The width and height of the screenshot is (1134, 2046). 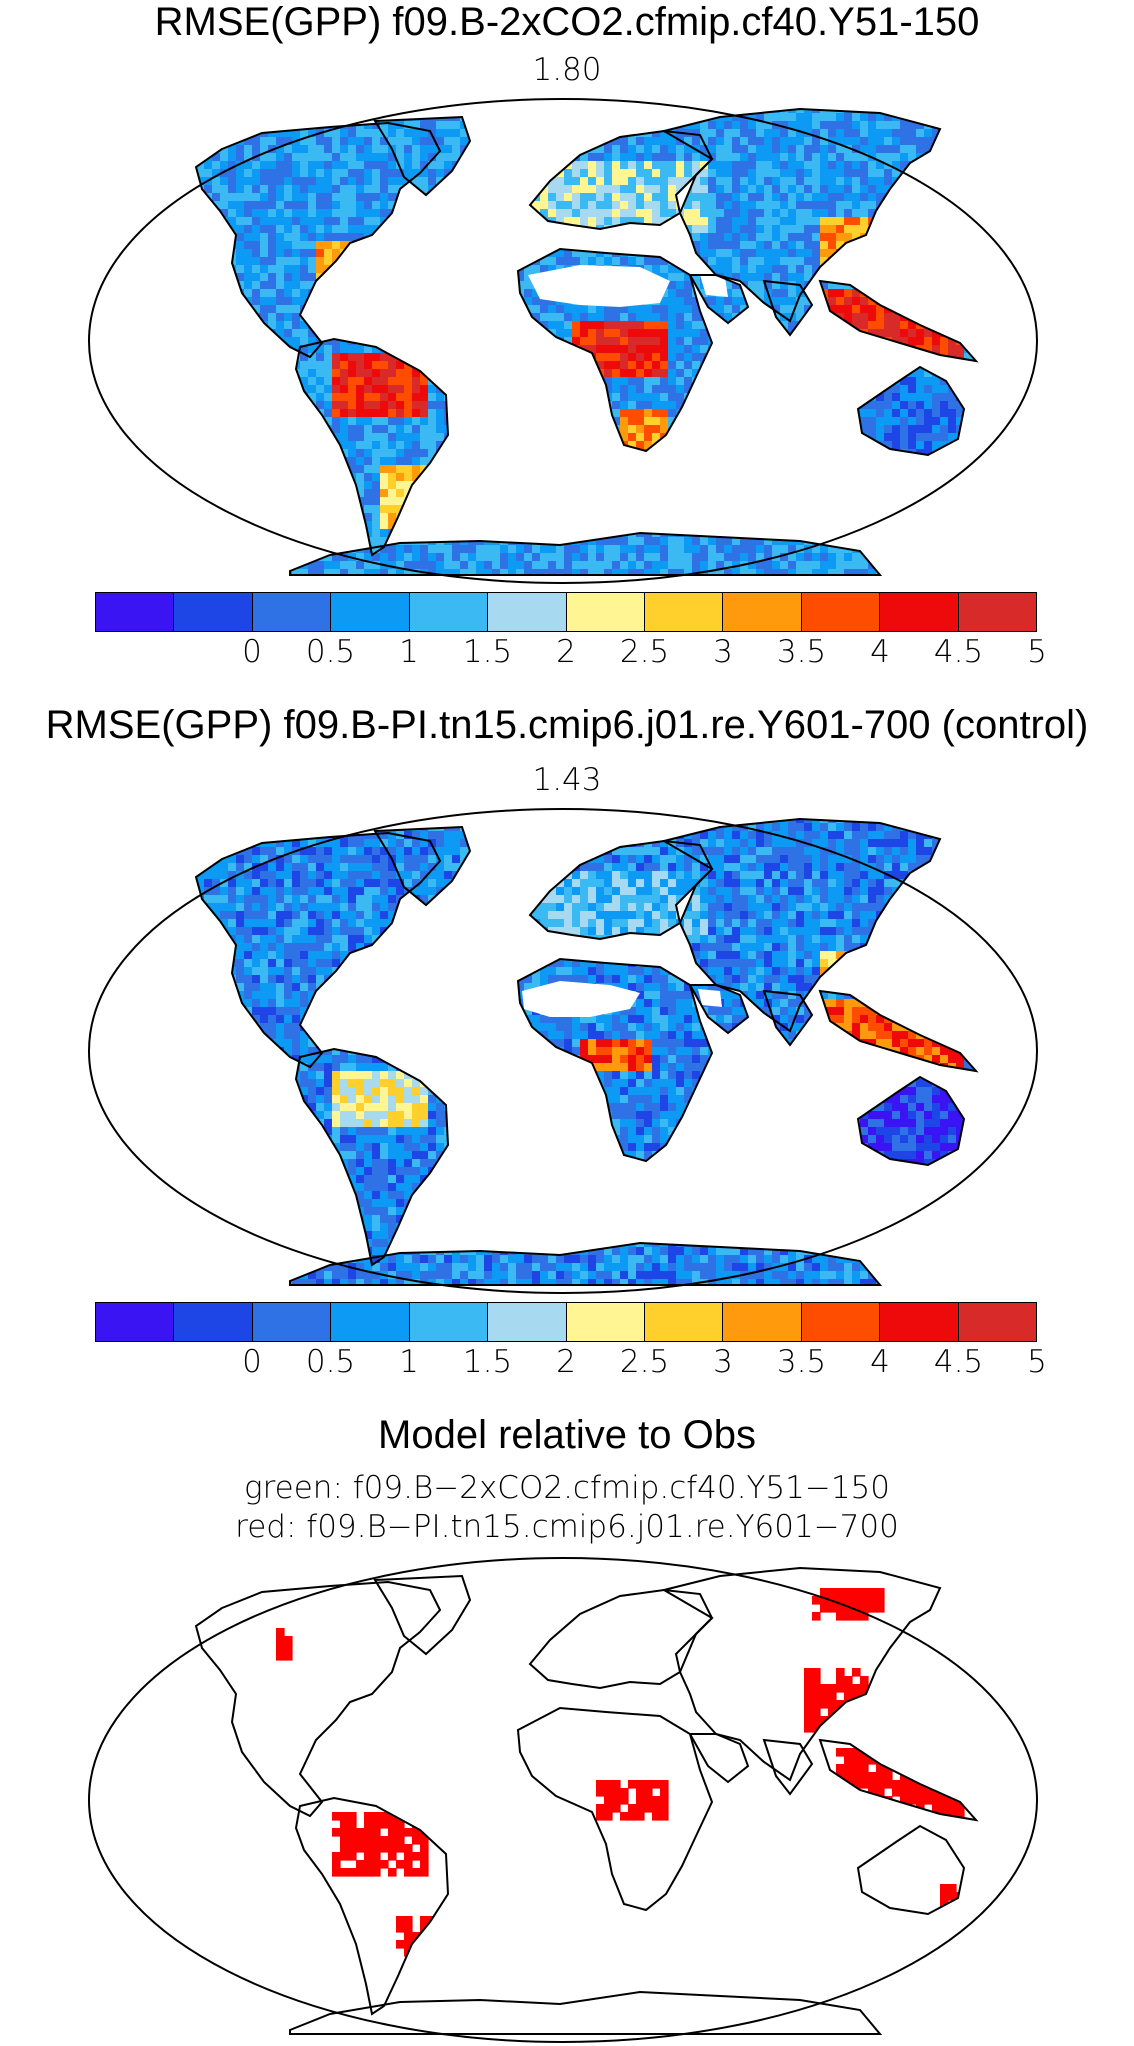 I want to click on panel3-title: Model relative to Obs, so click(x=567, y=1435).